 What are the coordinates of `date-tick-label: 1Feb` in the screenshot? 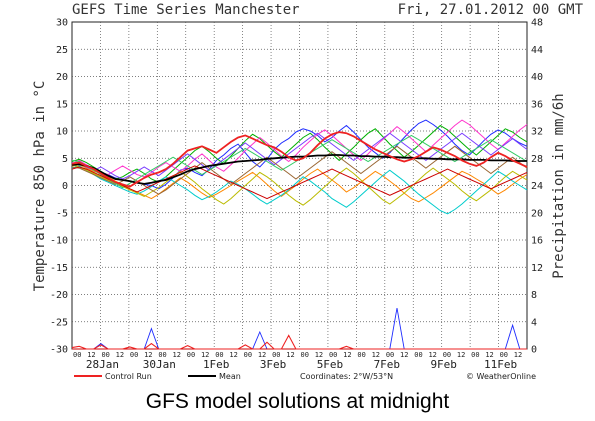 It's located at (216, 364).